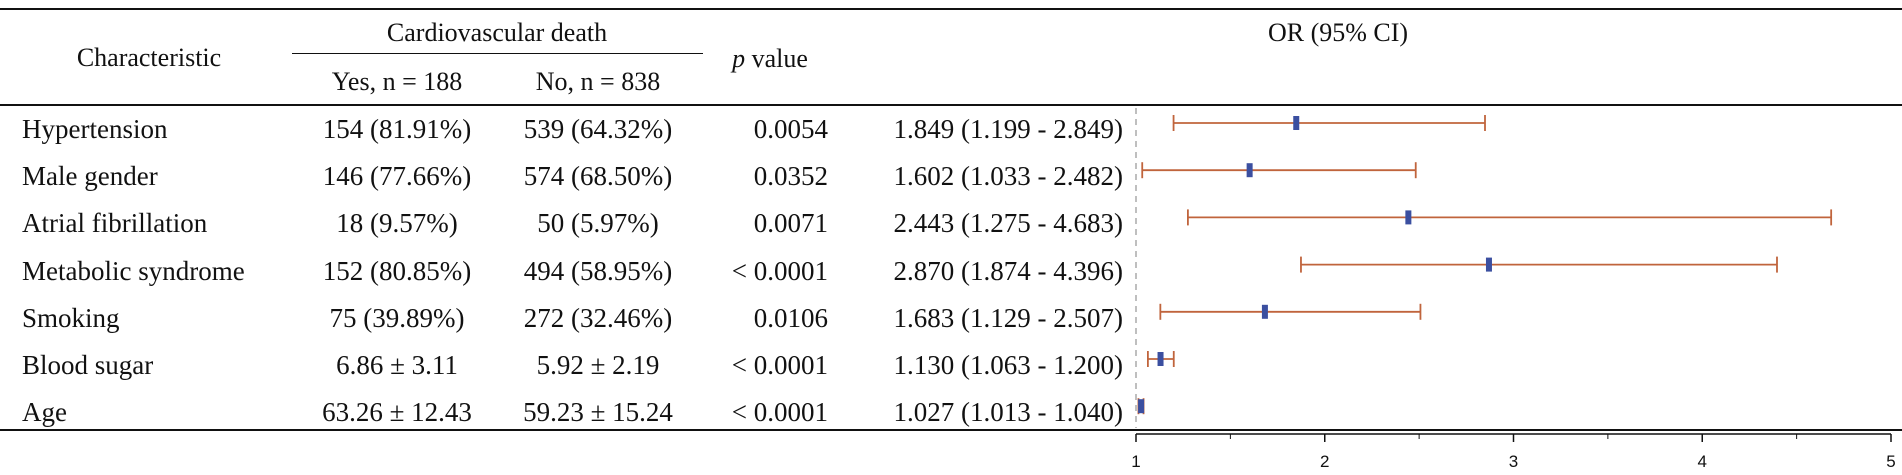 This screenshot has height=475, width=1902. Describe the element at coordinates (1008, 129) in the screenshot. I see `row-or-ci-text: 1.849 (1.199 - 2.849)` at that location.